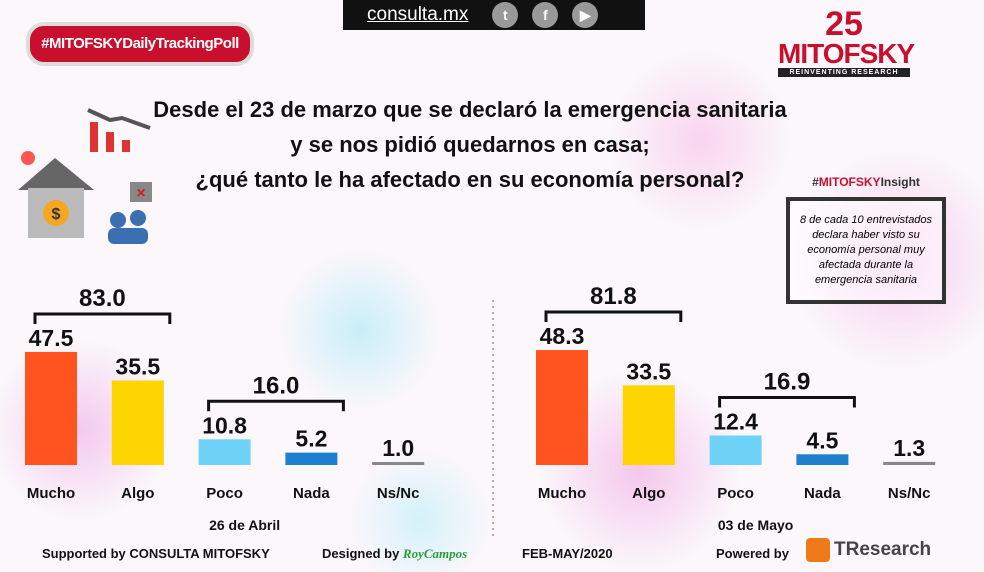 Image resolution: width=984 pixels, height=572 pixels. I want to click on value-label: 47.5, so click(51, 338).